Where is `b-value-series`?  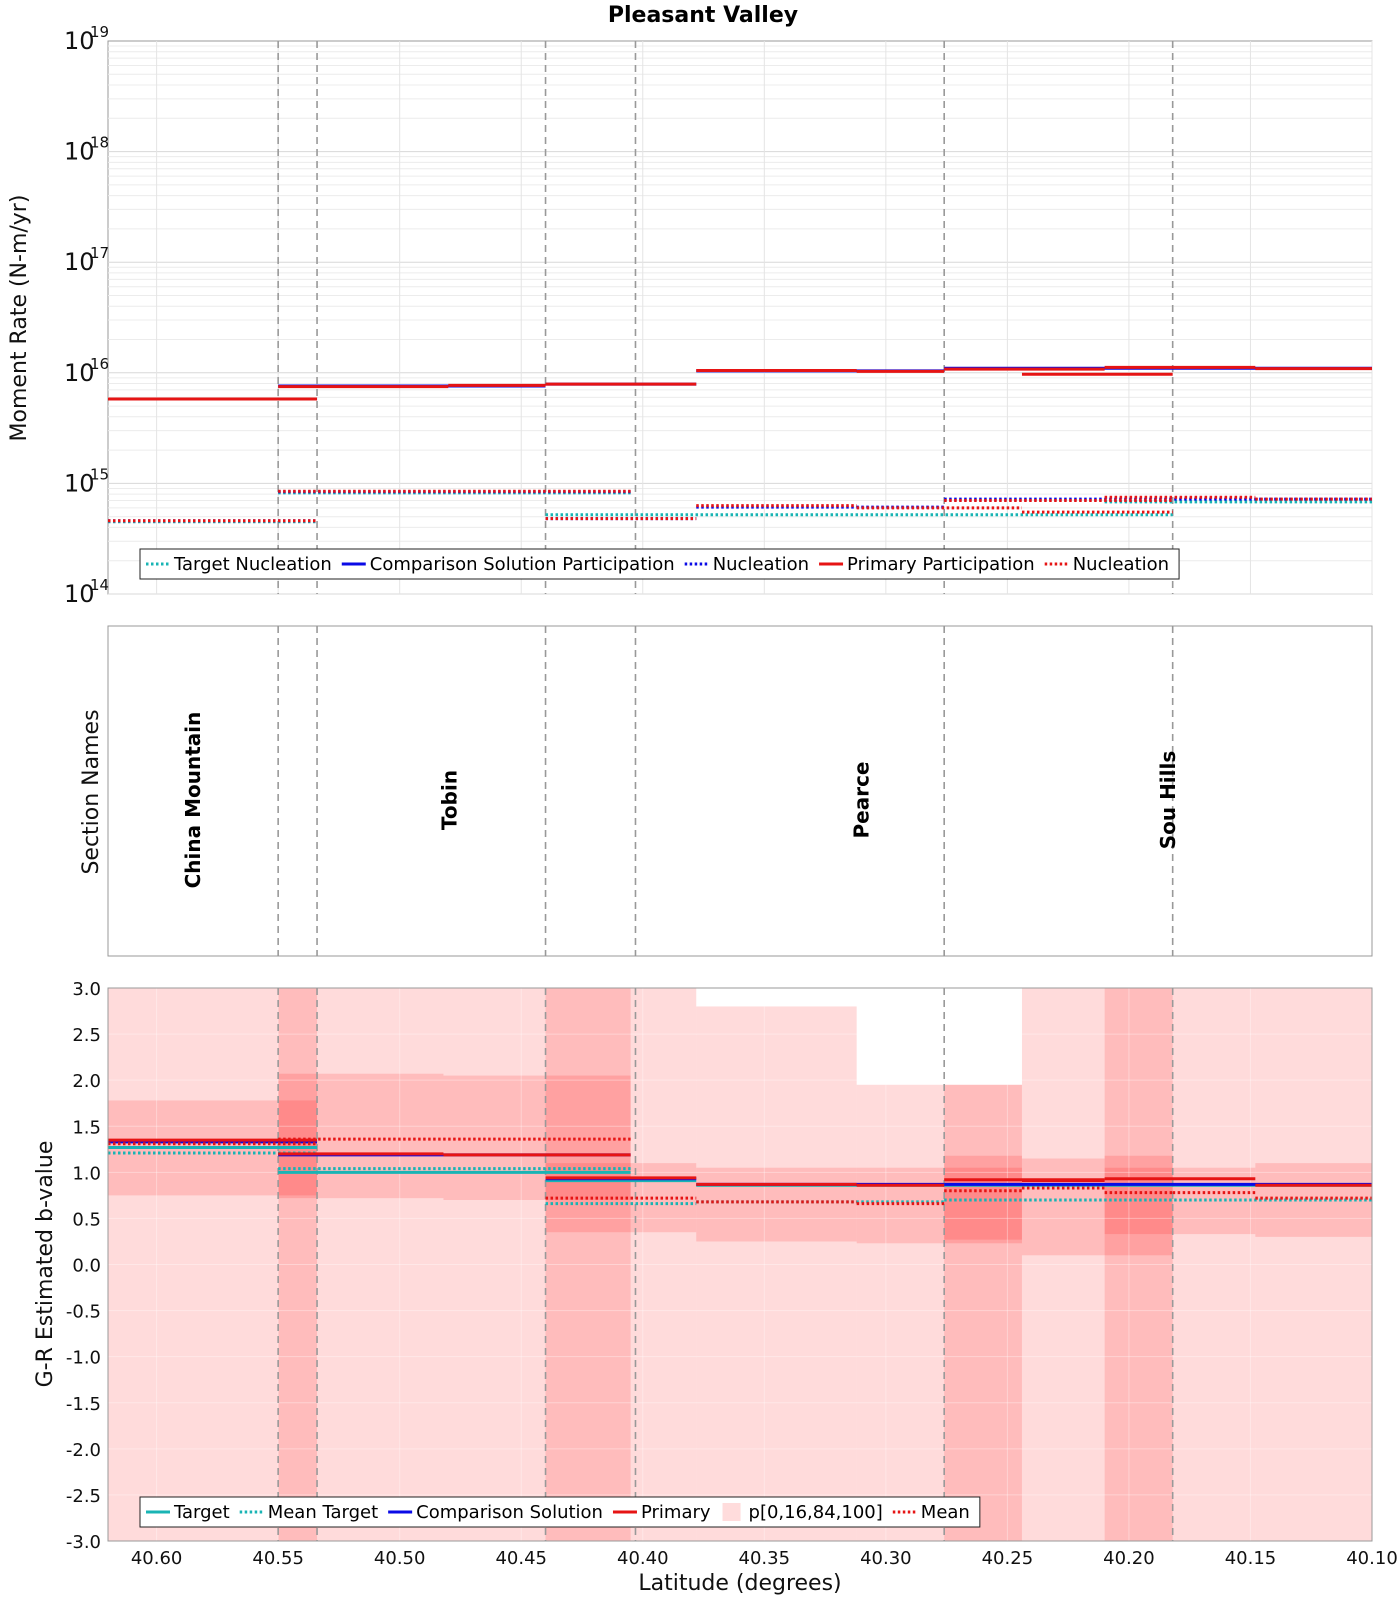 b-value-series is located at coordinates (740, 1171).